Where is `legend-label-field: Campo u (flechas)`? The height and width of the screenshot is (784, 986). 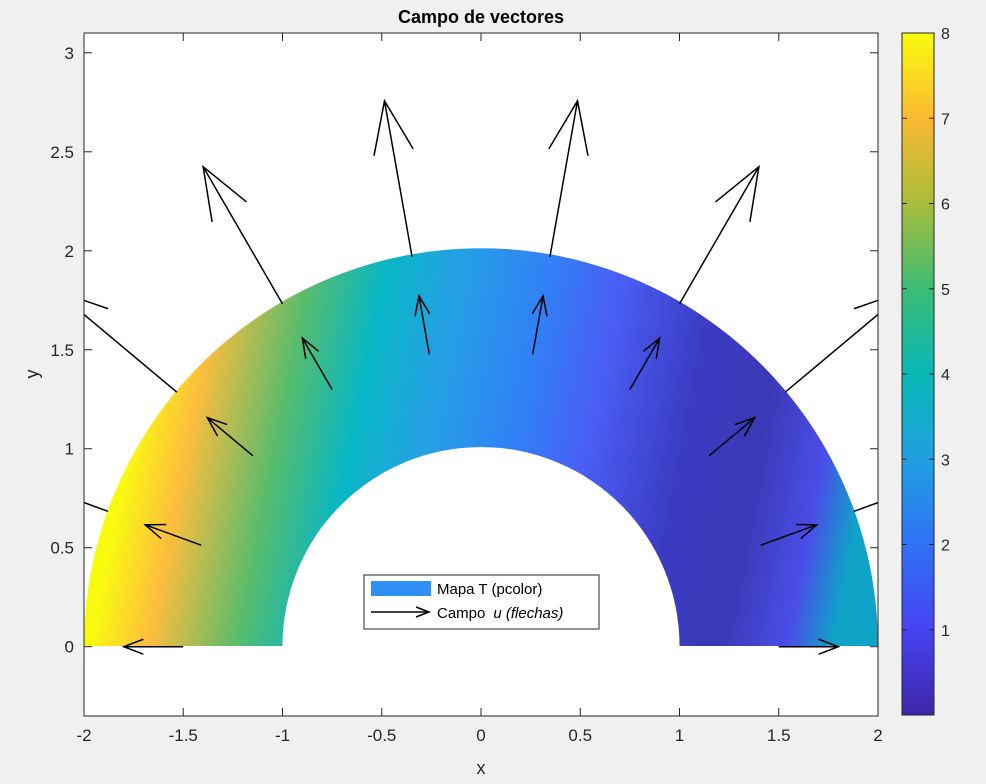 legend-label-field: Campo u (flechas) is located at coordinates (500, 613).